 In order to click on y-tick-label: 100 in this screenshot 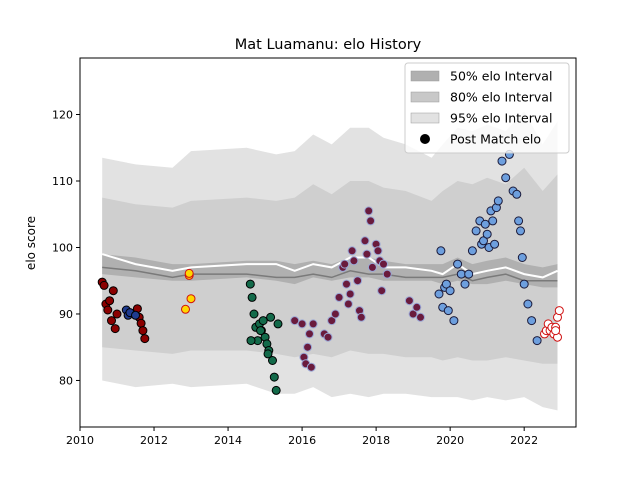, I will do `click(62, 247)`.